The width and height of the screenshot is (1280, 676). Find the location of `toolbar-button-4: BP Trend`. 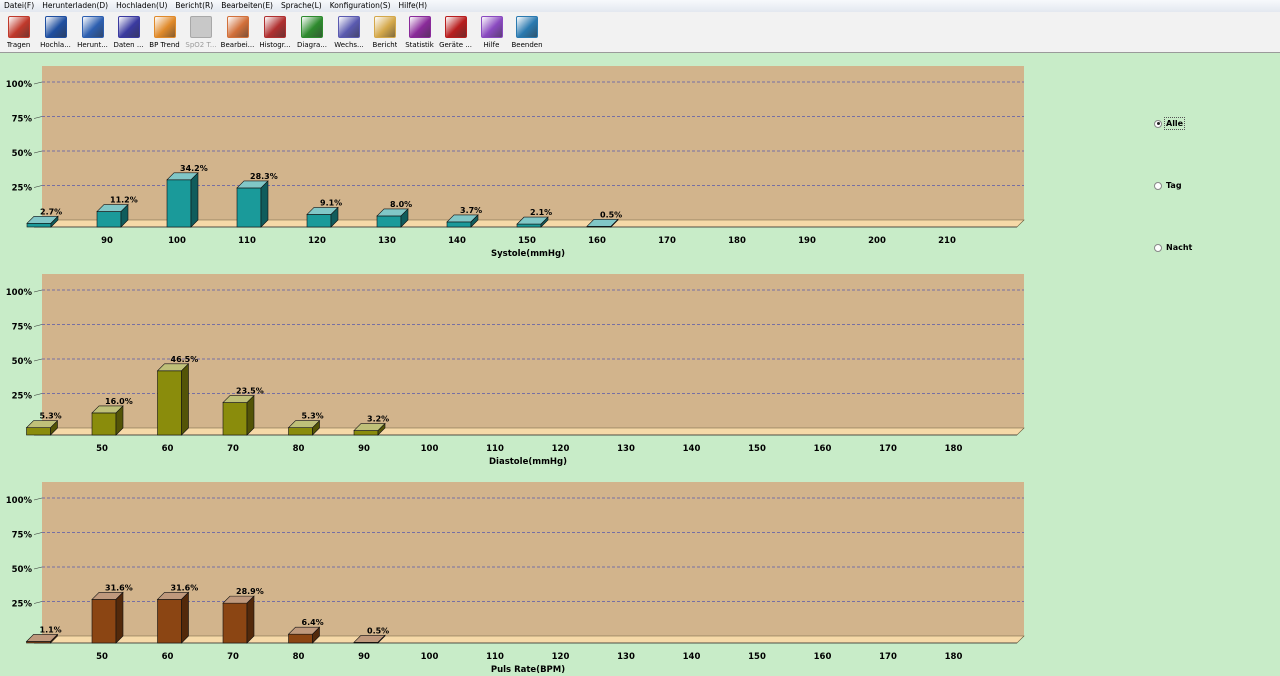

toolbar-button-4: BP Trend is located at coordinates (164, 32).